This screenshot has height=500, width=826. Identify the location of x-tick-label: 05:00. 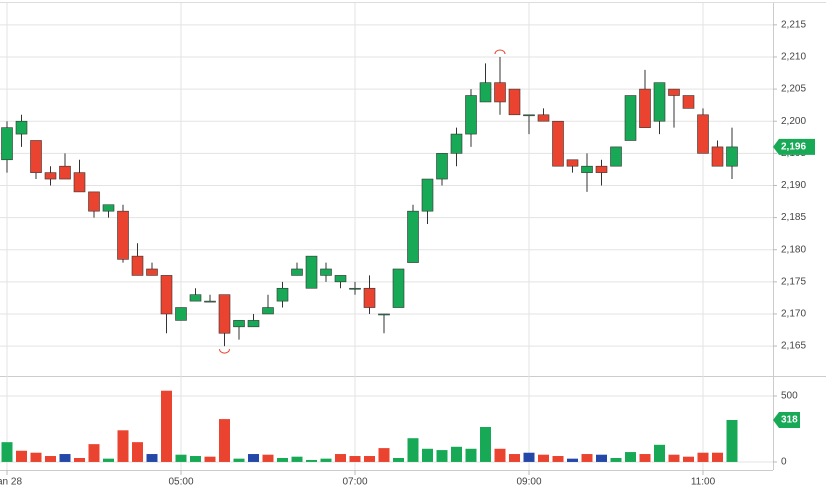
(180, 482).